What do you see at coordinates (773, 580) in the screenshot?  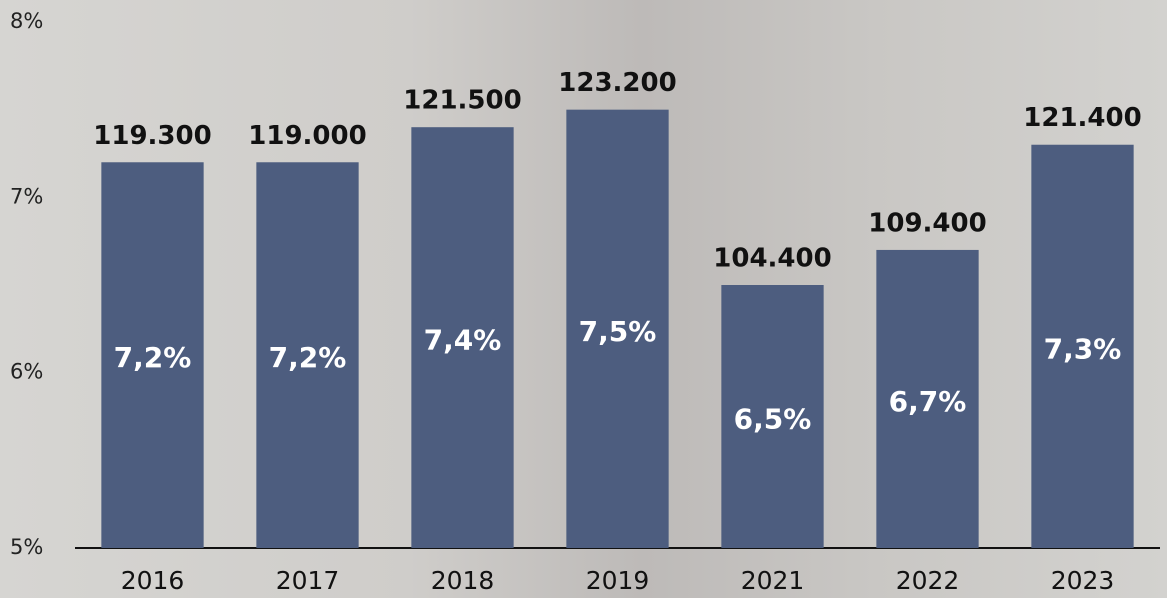 I see `x-tick-label: 2021` at bounding box center [773, 580].